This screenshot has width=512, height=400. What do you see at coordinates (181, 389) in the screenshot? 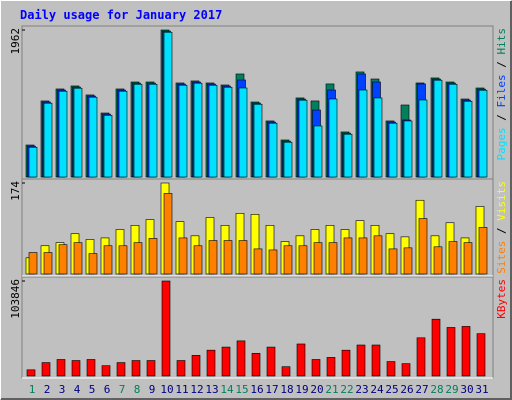
I see `x-tick-label: 11` at bounding box center [181, 389].